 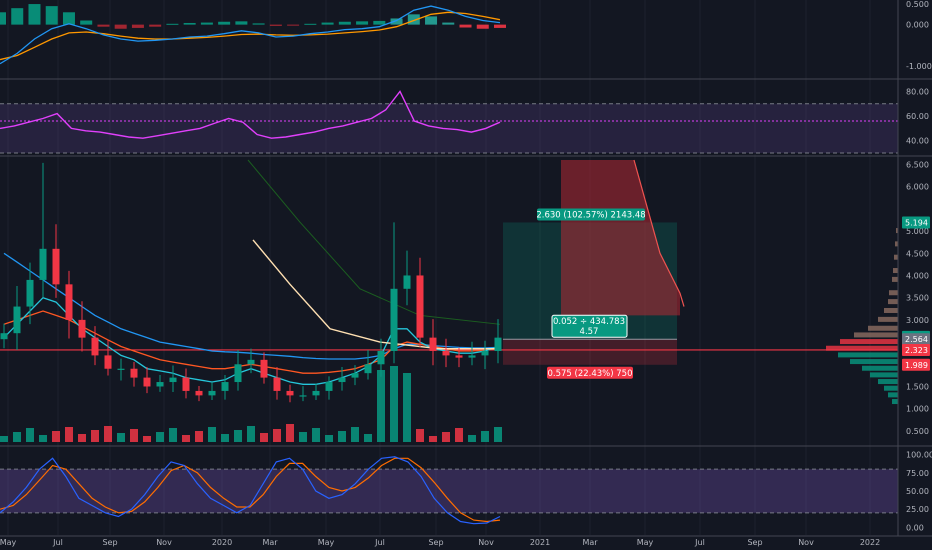 What do you see at coordinates (250, 114) in the screenshot?
I see `rsi-line` at bounding box center [250, 114].